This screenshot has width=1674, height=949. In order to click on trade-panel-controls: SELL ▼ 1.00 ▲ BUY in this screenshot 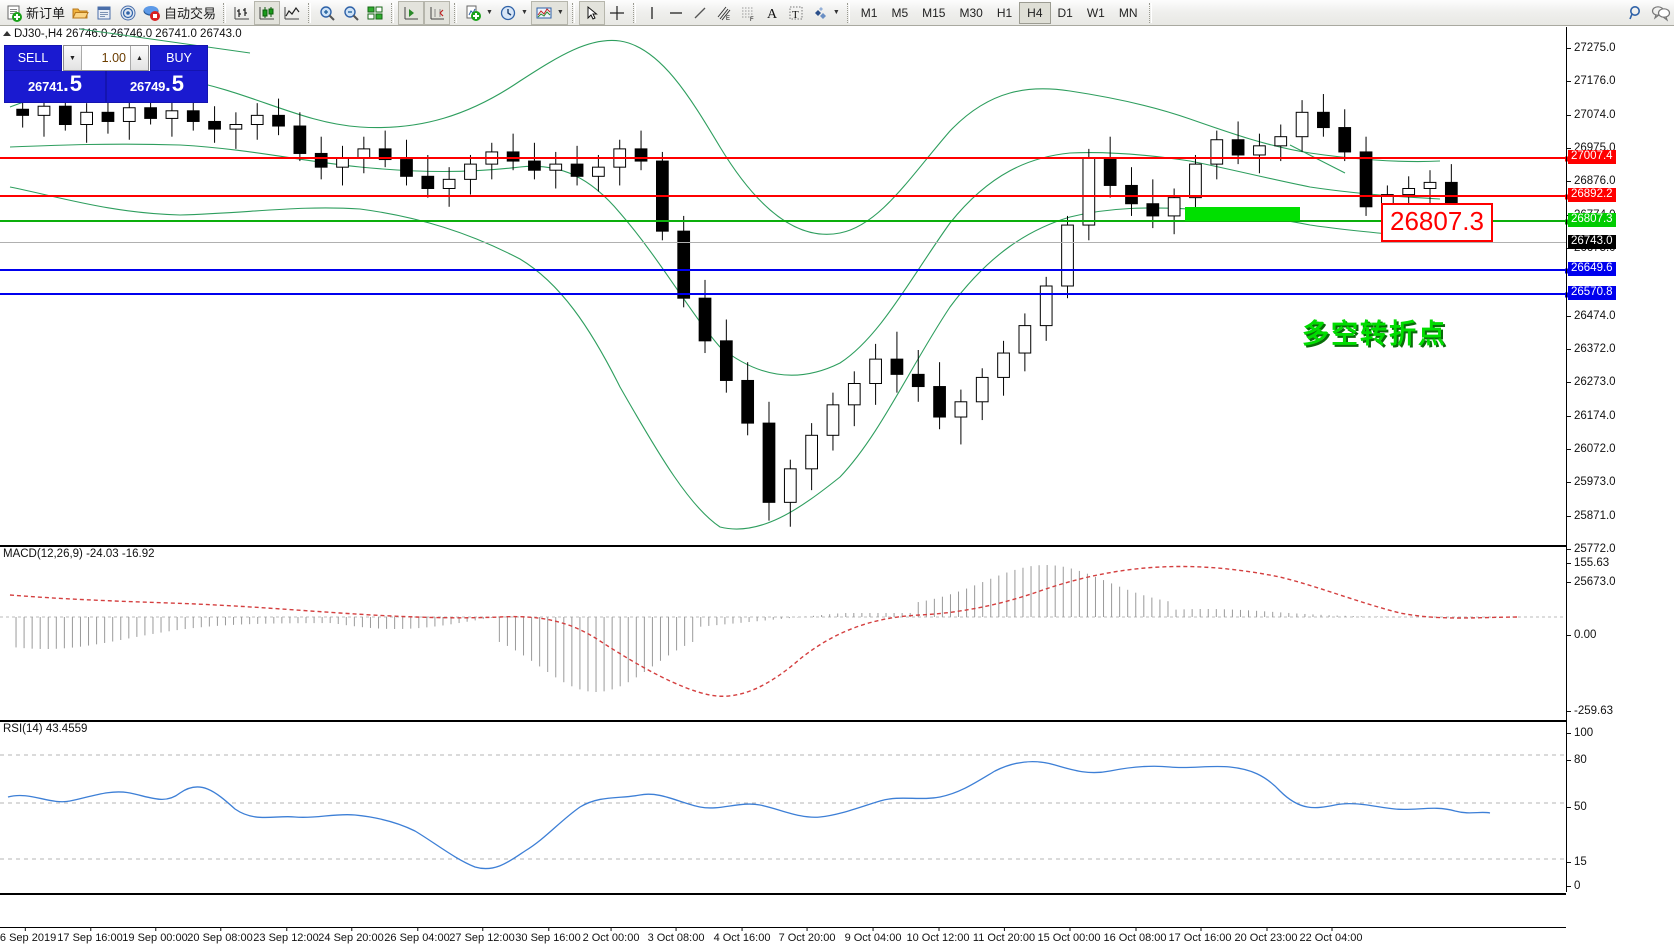, I will do `click(106, 58)`.